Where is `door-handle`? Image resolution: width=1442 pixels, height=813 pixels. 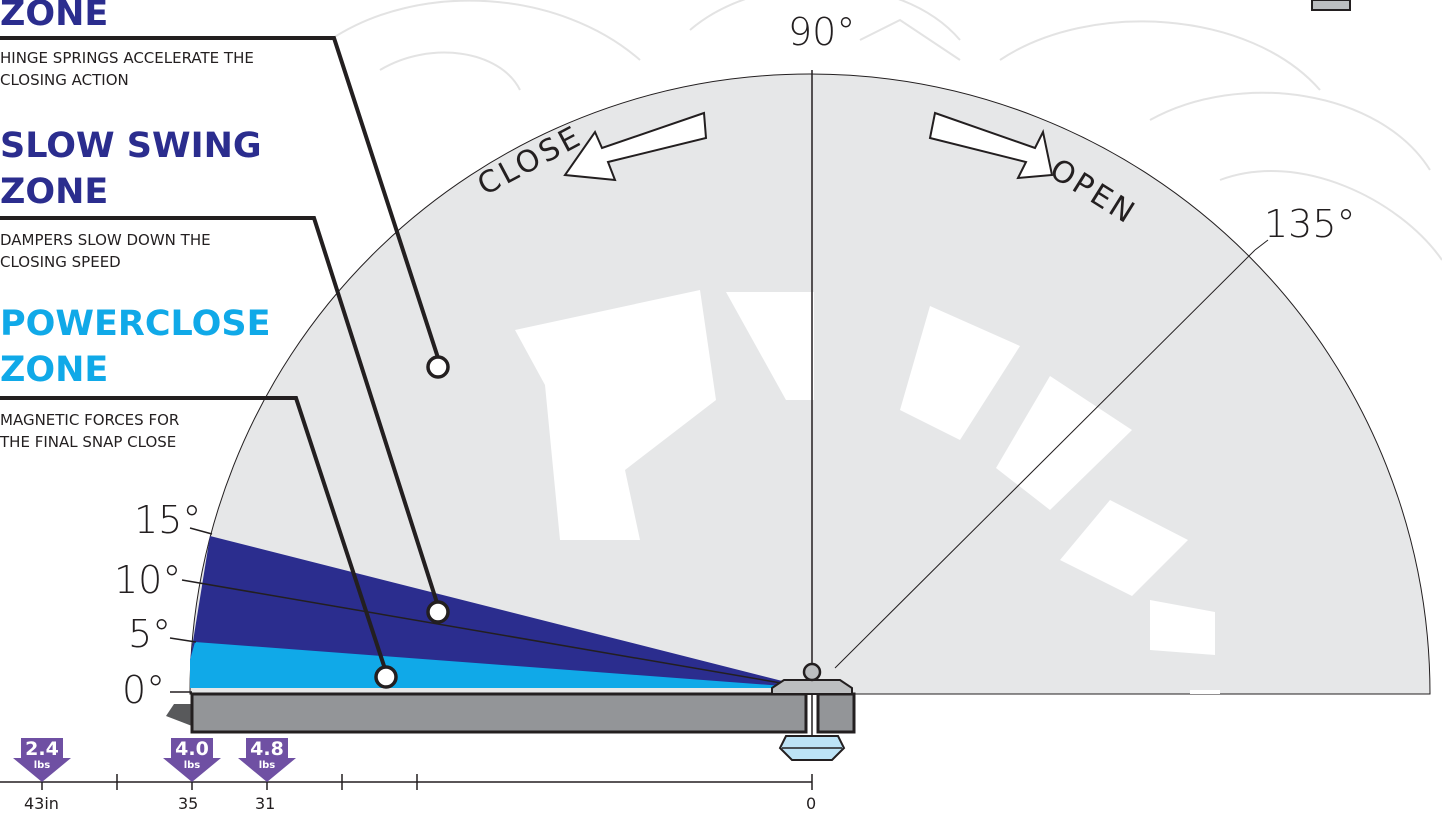
door-handle is located at coordinates (179, 715).